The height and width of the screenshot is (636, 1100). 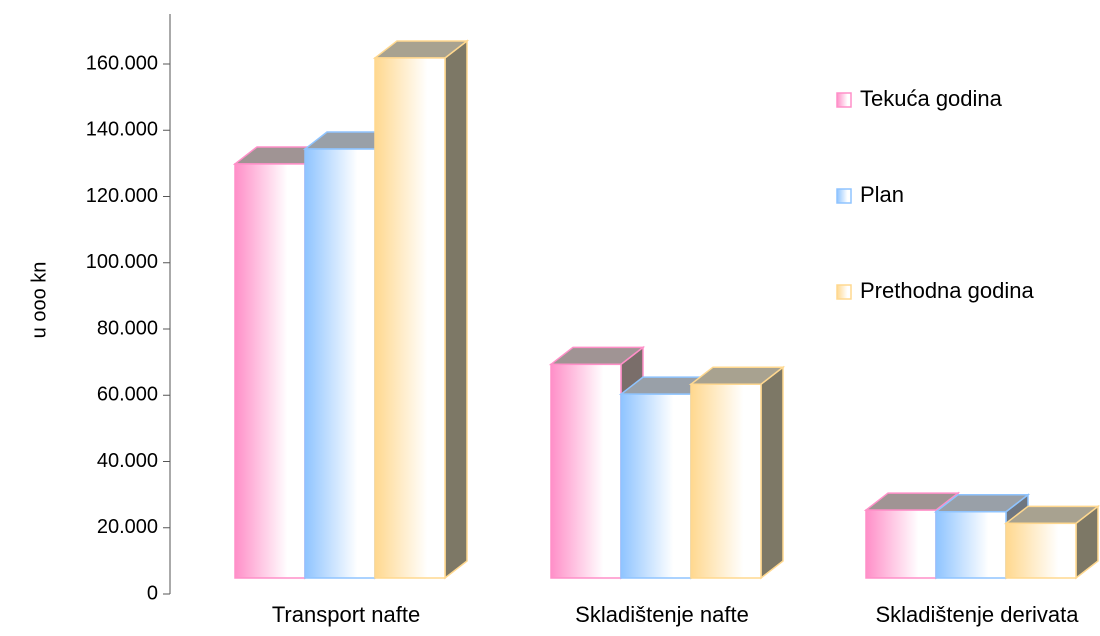 What do you see at coordinates (346, 614) in the screenshot?
I see `category-label: Transport nafte` at bounding box center [346, 614].